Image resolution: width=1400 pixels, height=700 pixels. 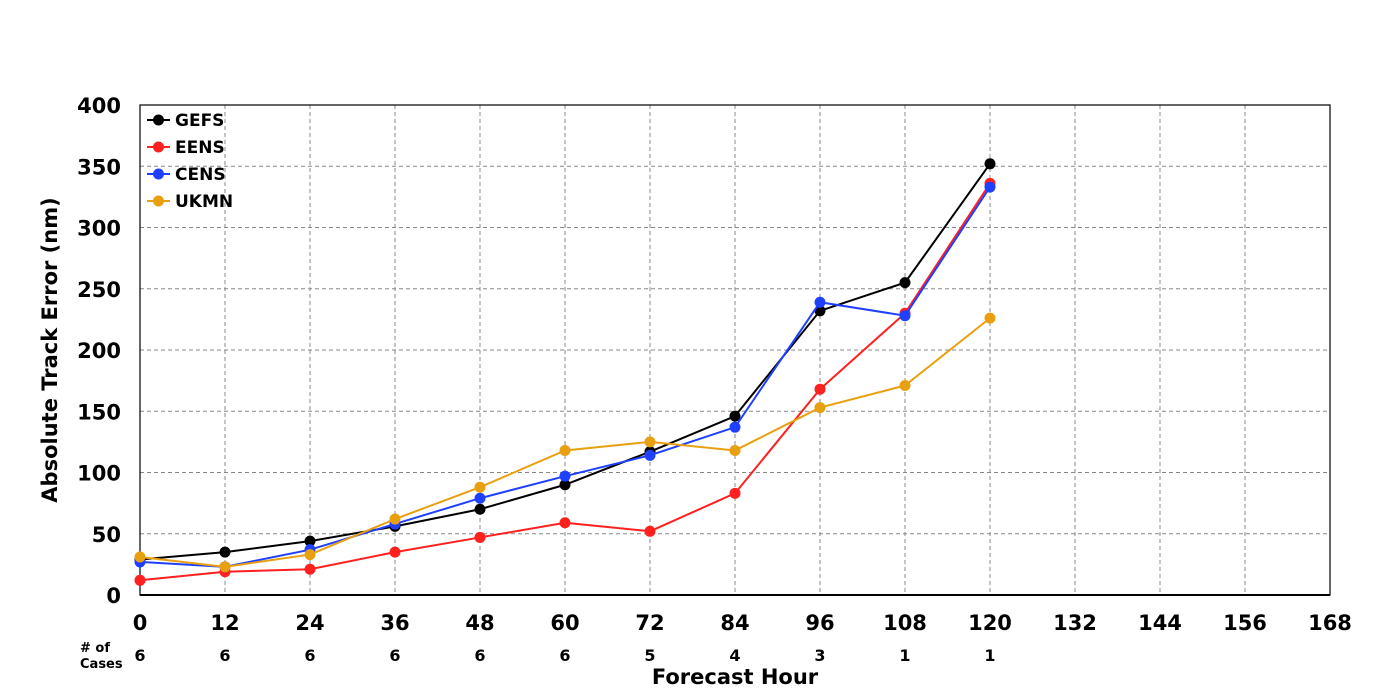 What do you see at coordinates (101, 664) in the screenshot?
I see `cases-label-line2: Cases` at bounding box center [101, 664].